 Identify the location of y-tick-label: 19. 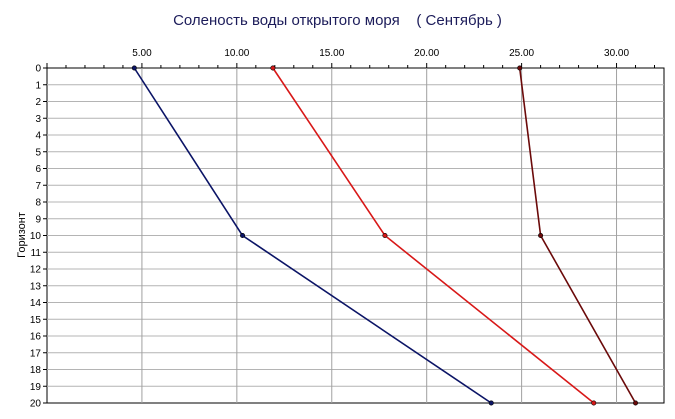
(36, 387).